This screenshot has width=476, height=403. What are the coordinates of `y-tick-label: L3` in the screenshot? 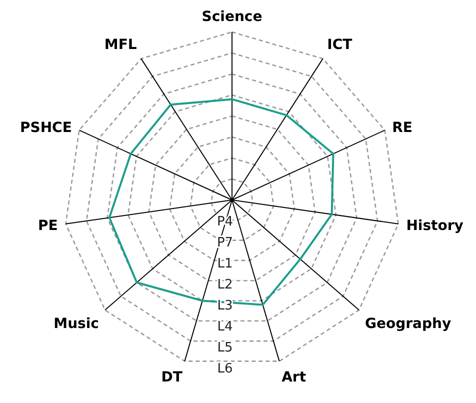 It's located at (225, 306).